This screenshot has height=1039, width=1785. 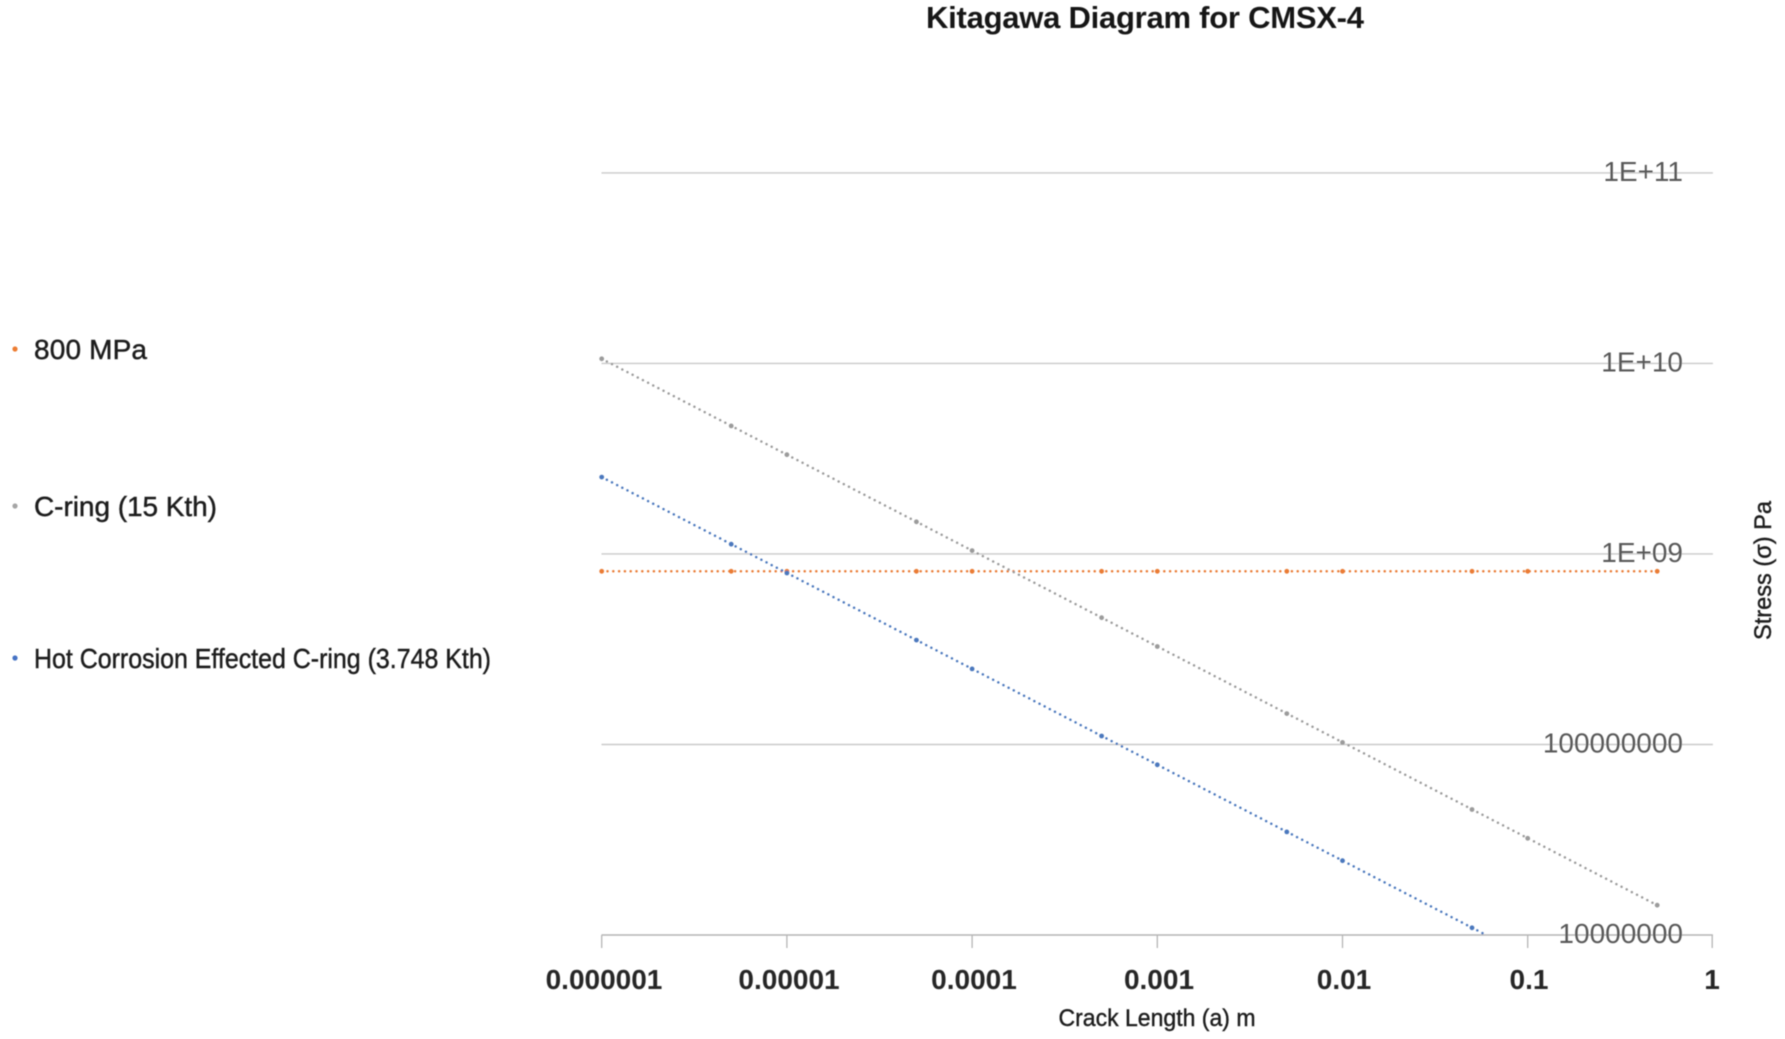 What do you see at coordinates (125, 506) in the screenshot?
I see `svg-text: C-ring (15 Kth)` at bounding box center [125, 506].